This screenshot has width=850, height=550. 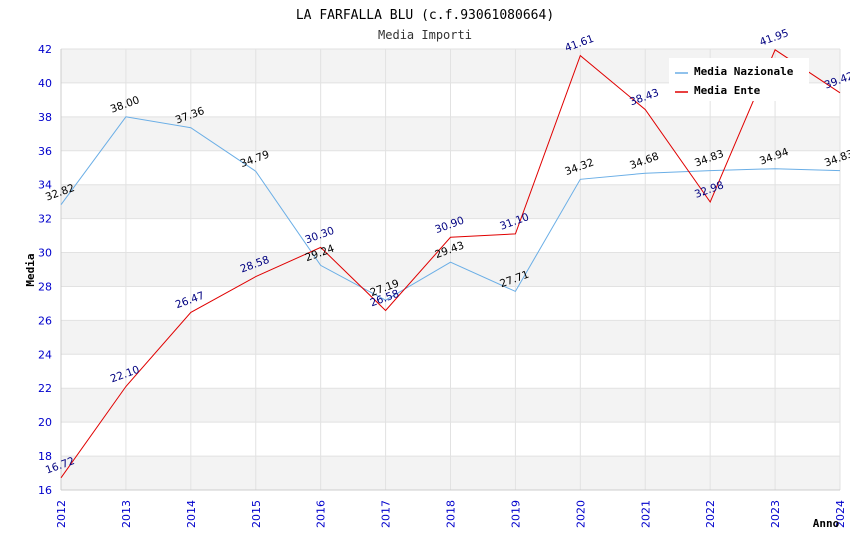 I want to click on y-axis-ticks: 16 18 20 22 24 26 28 30 32 34 36 38 40 42, so click(x=45, y=270).